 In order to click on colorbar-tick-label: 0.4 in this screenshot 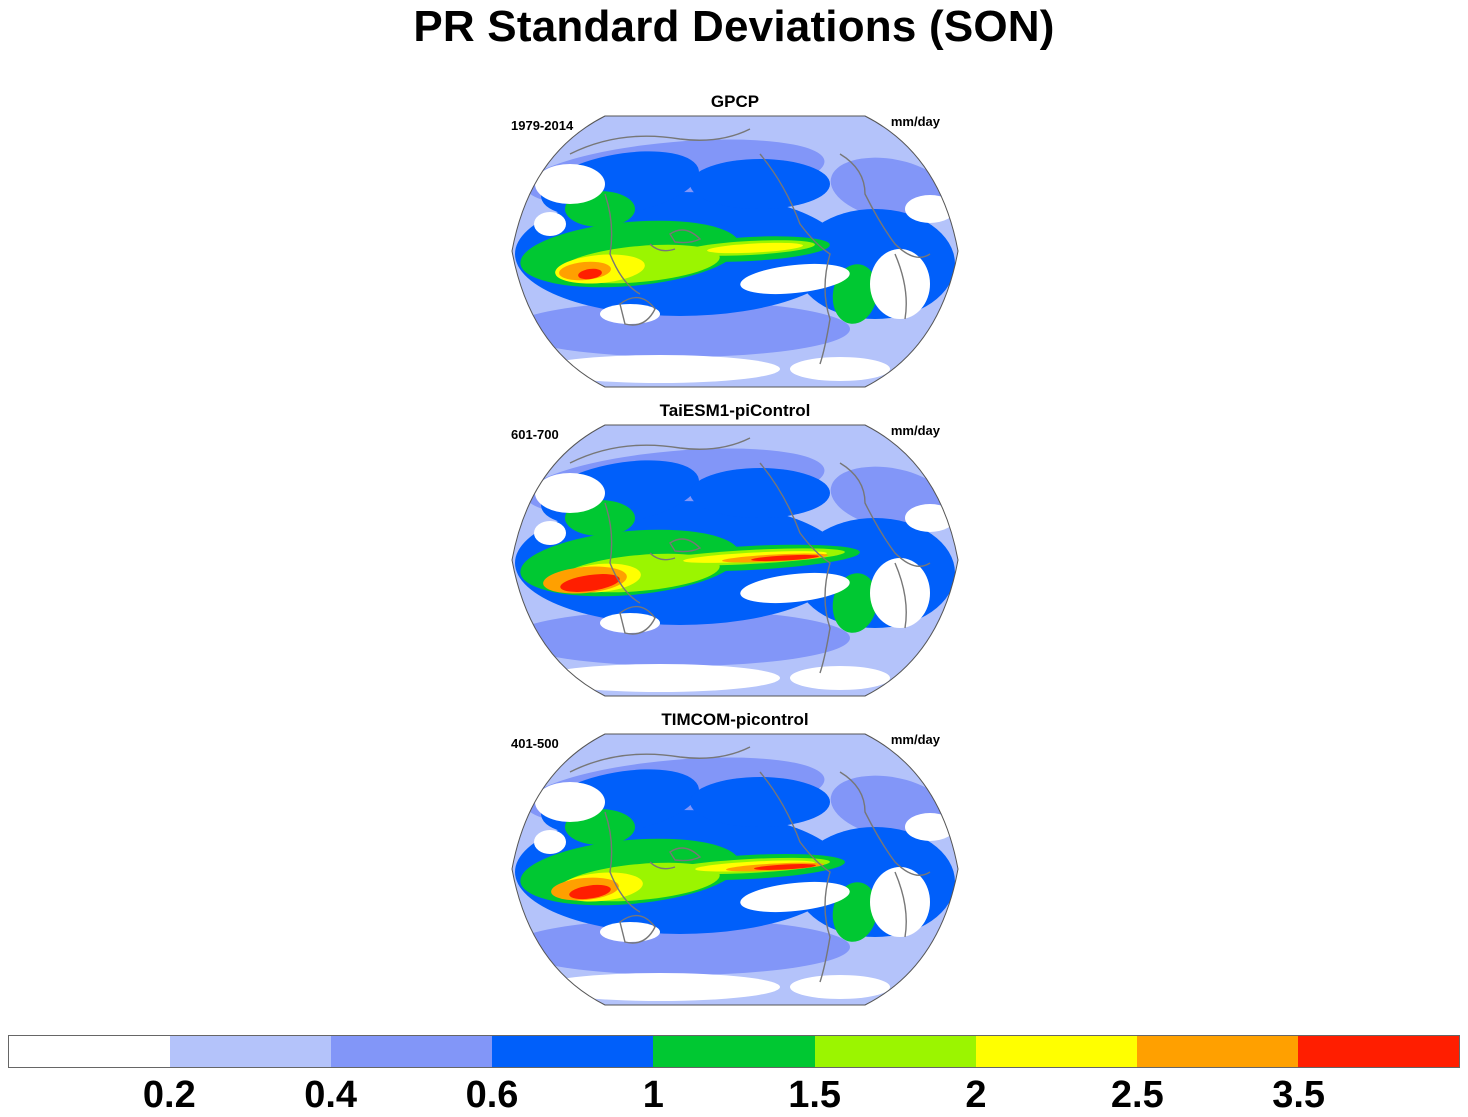, I will do `click(331, 1095)`.